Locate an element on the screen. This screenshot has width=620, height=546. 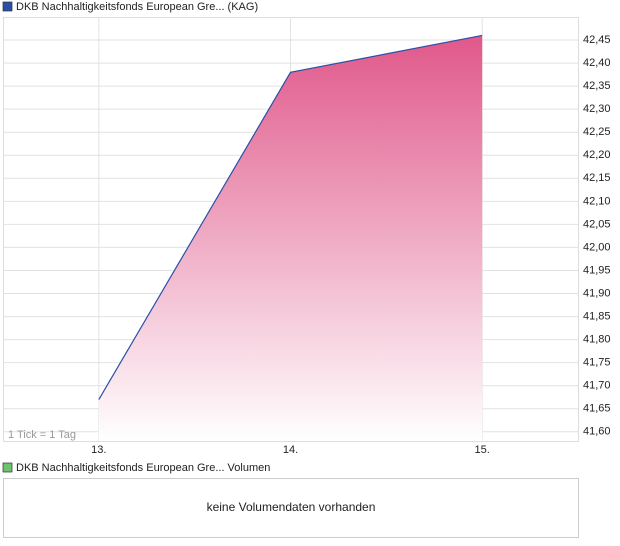
y-tick-label: 41,60 is located at coordinates (597, 432).